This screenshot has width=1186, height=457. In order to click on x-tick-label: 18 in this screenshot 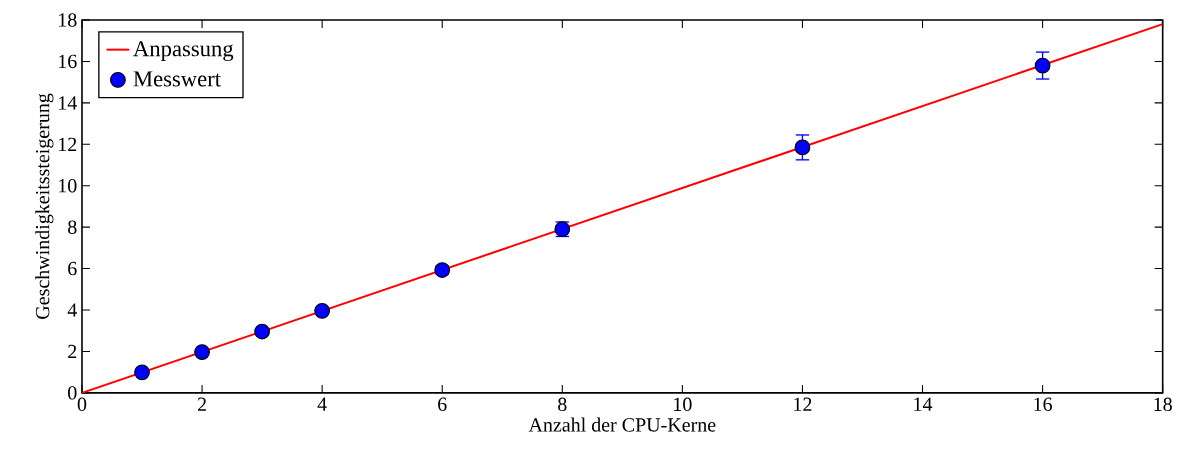, I will do `click(1163, 404)`.